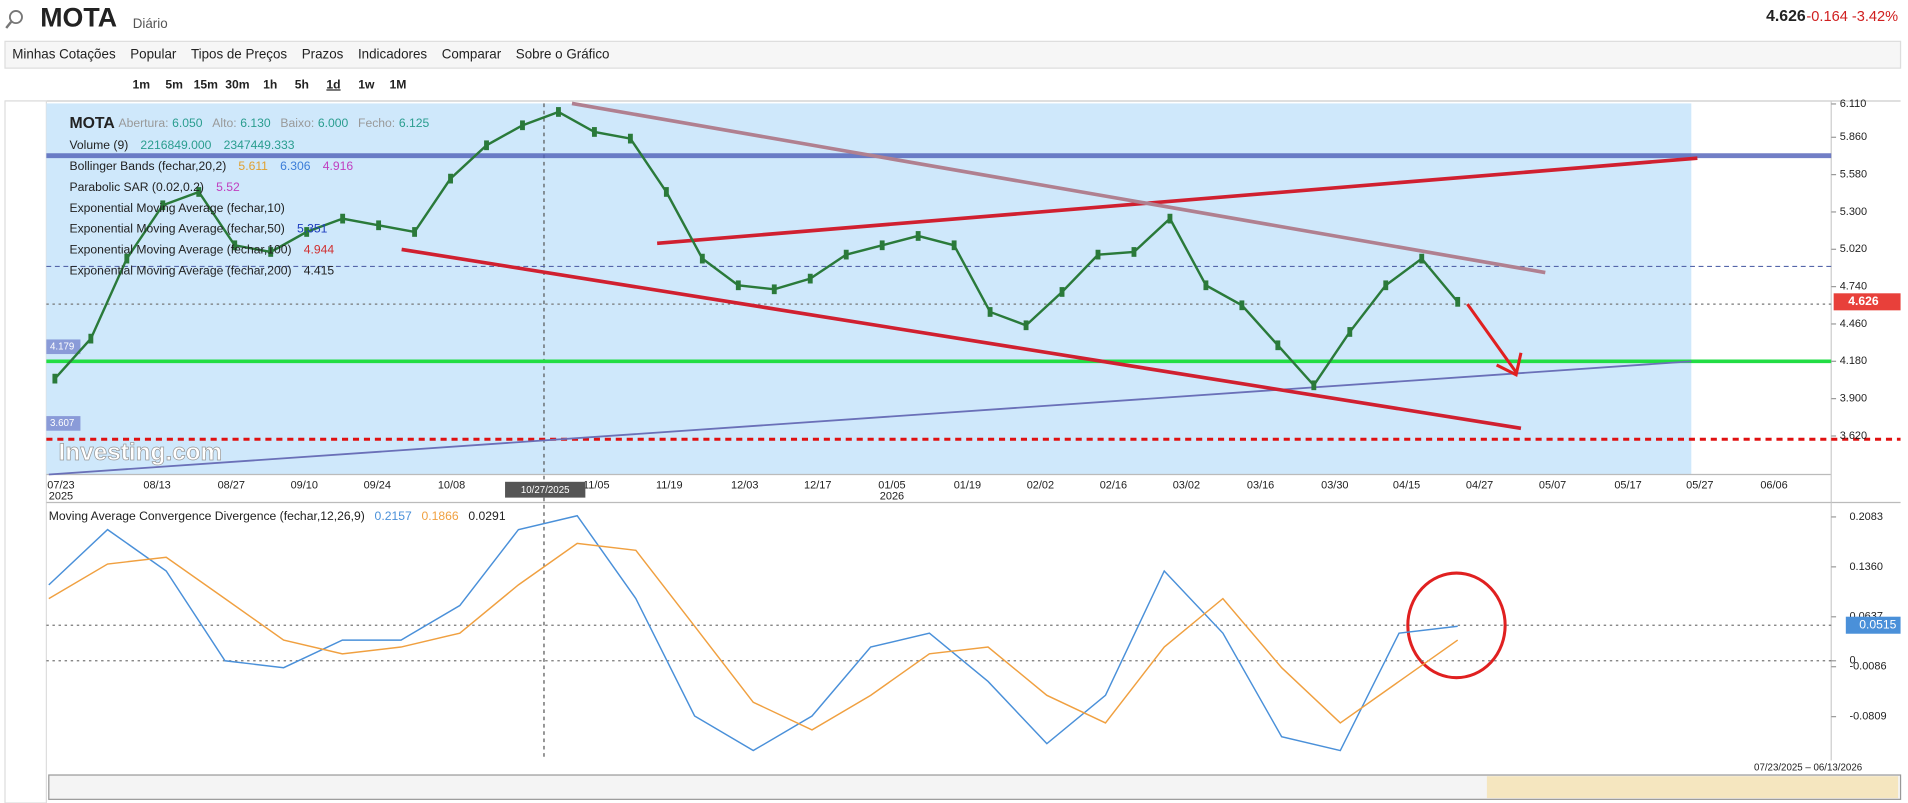  What do you see at coordinates (1058, 188) in the screenshot?
I see `descending-line` at bounding box center [1058, 188].